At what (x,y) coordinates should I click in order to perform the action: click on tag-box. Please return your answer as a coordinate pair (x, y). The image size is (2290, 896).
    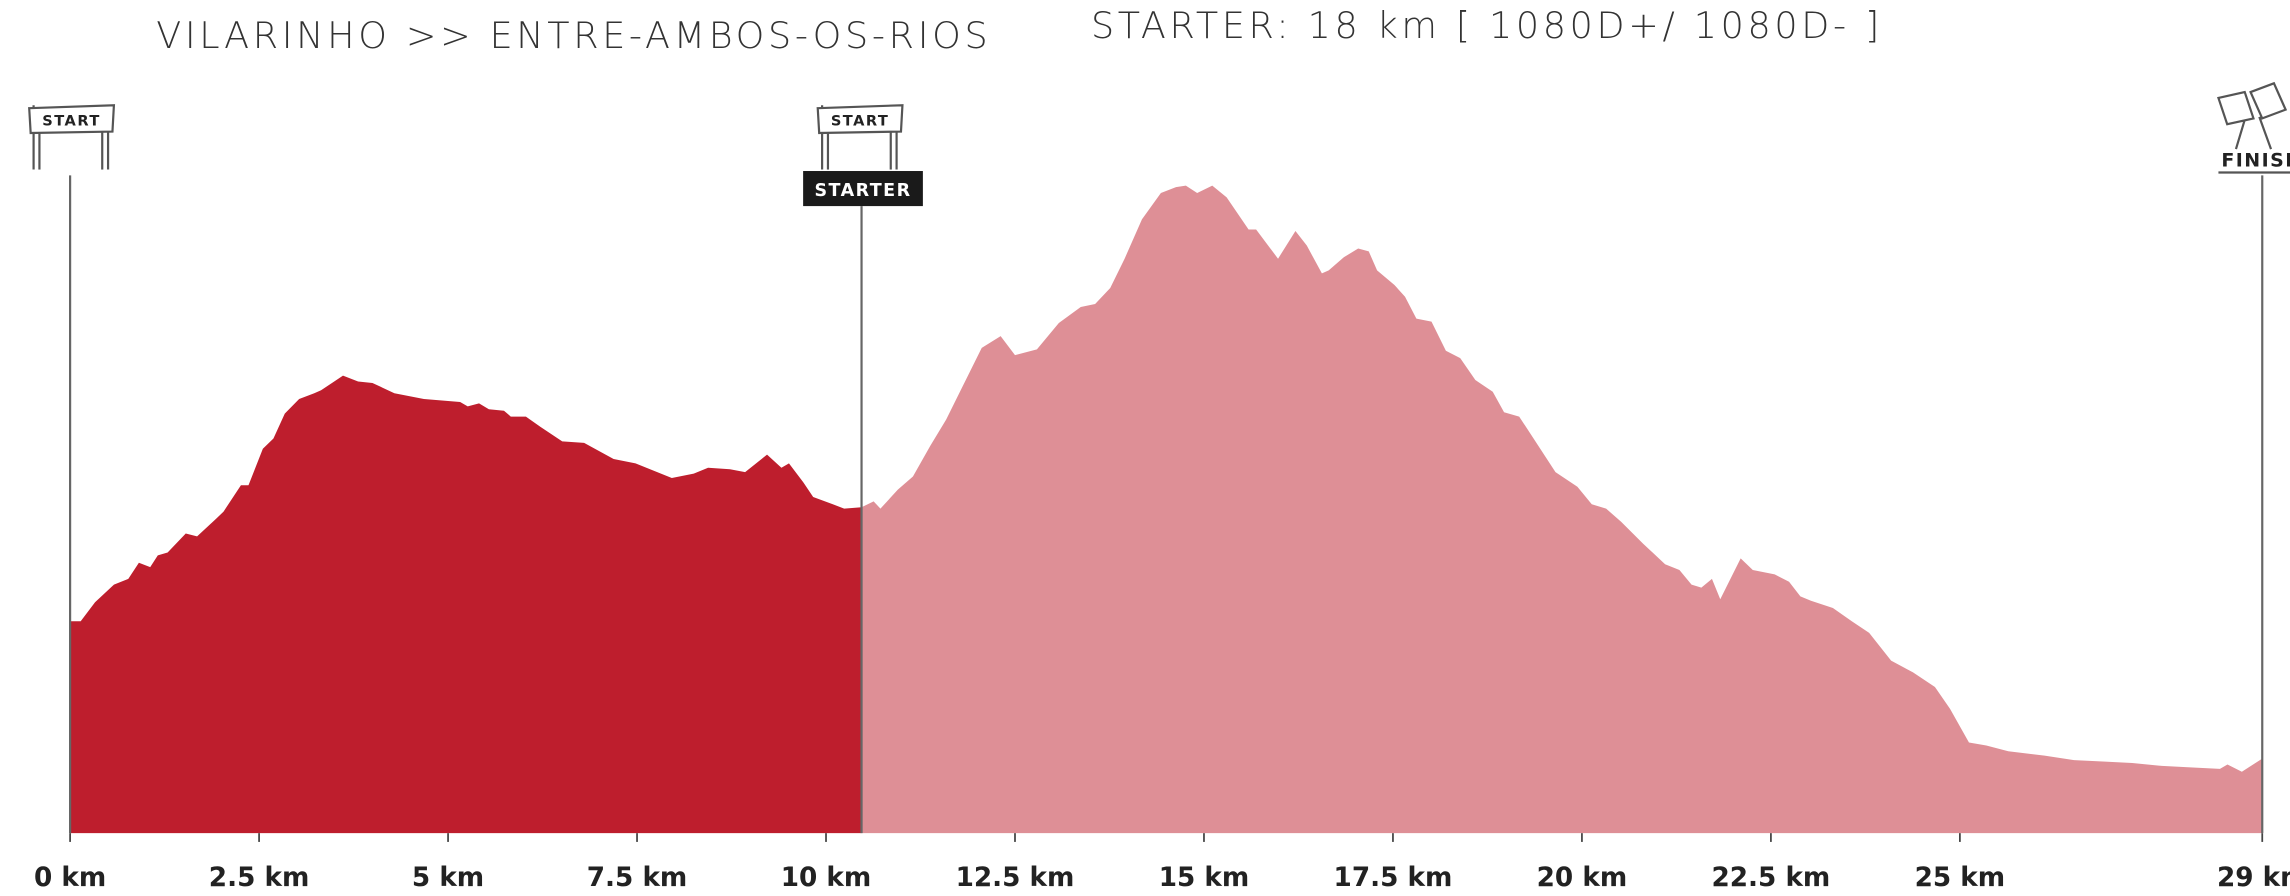
    Looking at the image, I should click on (863, 189).